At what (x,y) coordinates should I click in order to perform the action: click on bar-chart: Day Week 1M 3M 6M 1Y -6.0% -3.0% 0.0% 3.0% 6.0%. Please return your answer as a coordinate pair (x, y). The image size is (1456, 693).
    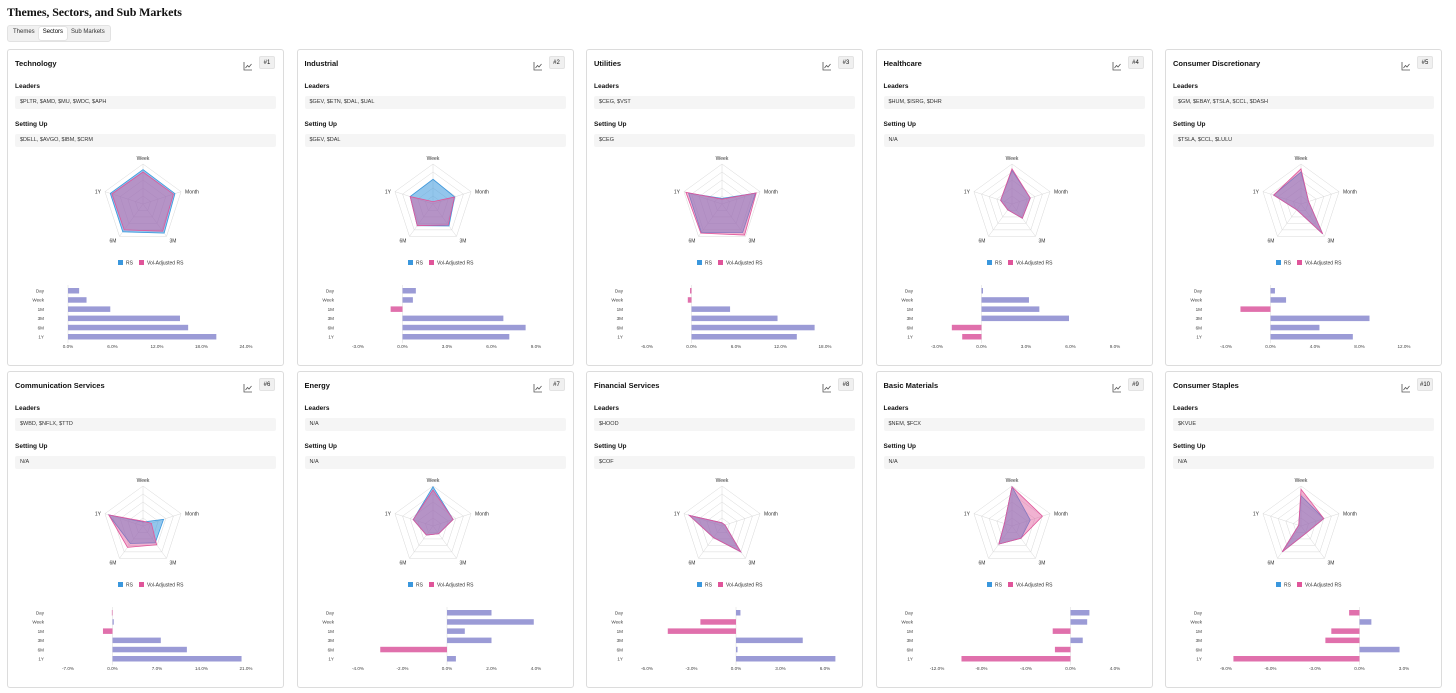
    Looking at the image, I should click on (723, 639).